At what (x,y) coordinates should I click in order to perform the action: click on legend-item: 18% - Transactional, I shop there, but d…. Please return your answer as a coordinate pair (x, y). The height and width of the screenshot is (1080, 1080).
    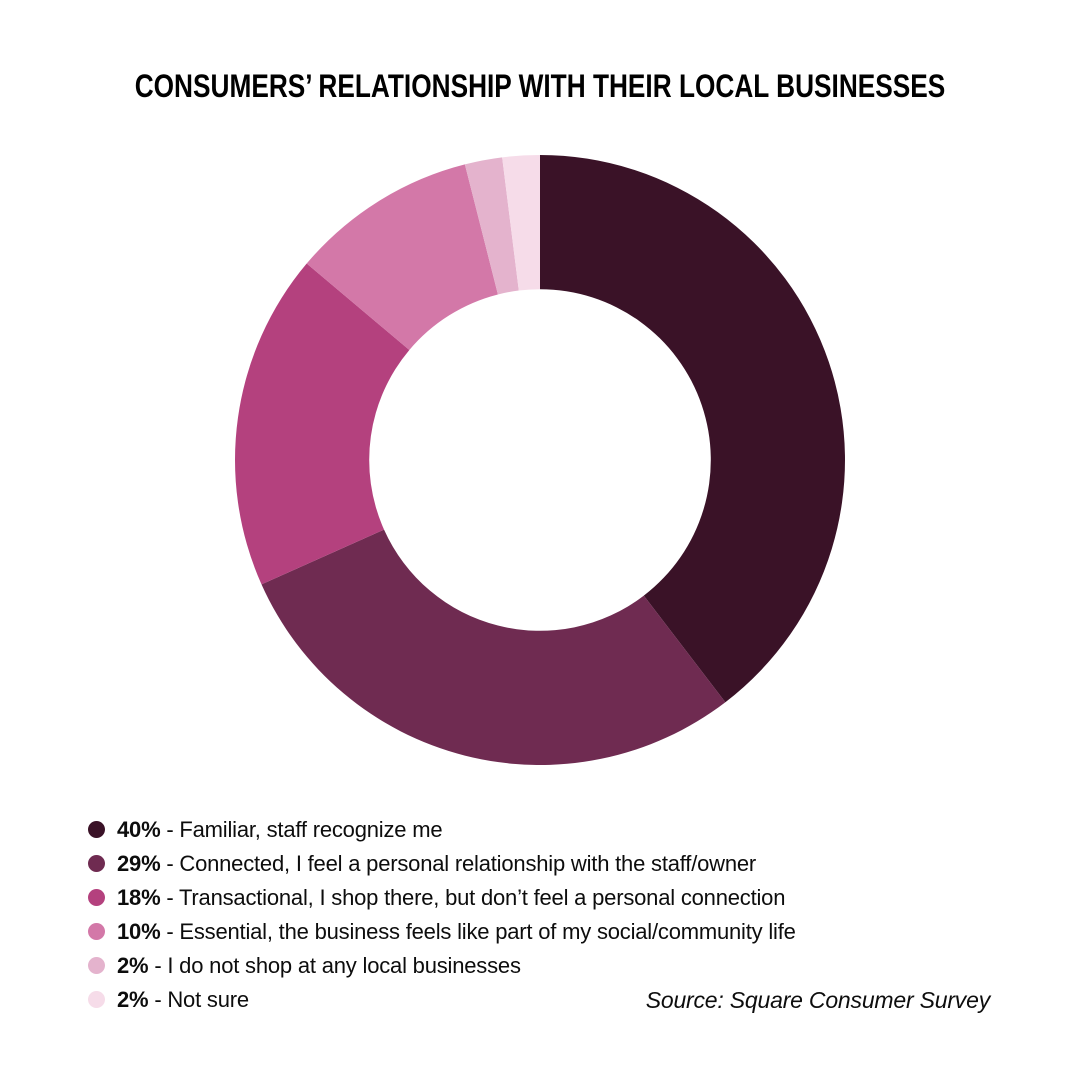
    Looking at the image, I should click on (442, 897).